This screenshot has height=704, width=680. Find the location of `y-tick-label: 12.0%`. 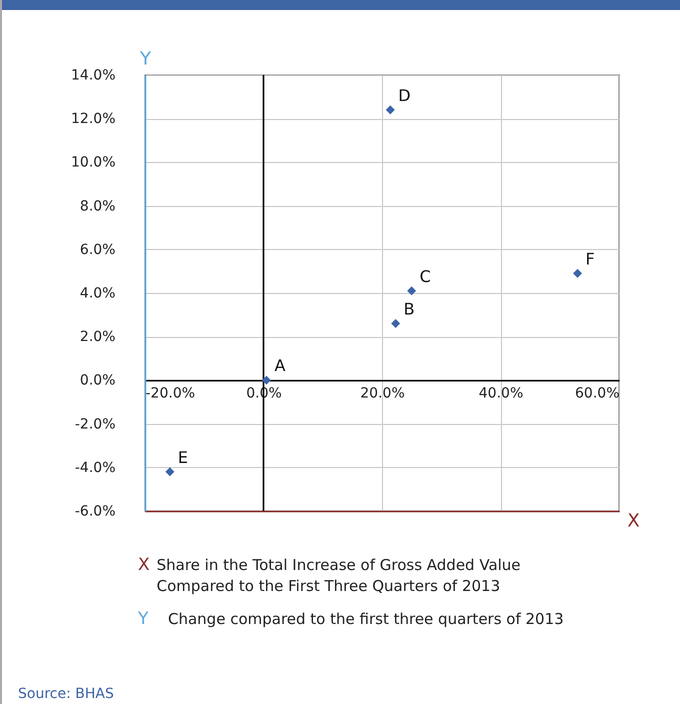

y-tick-label: 12.0% is located at coordinates (93, 119).